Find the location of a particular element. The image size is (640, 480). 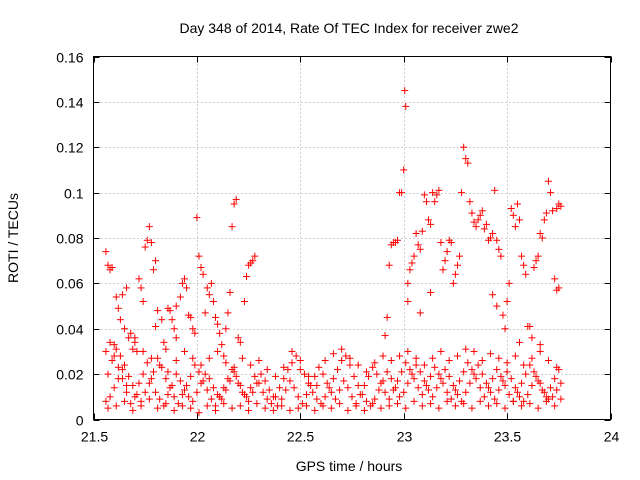

x-tick-label: 23.5 is located at coordinates (507, 437).